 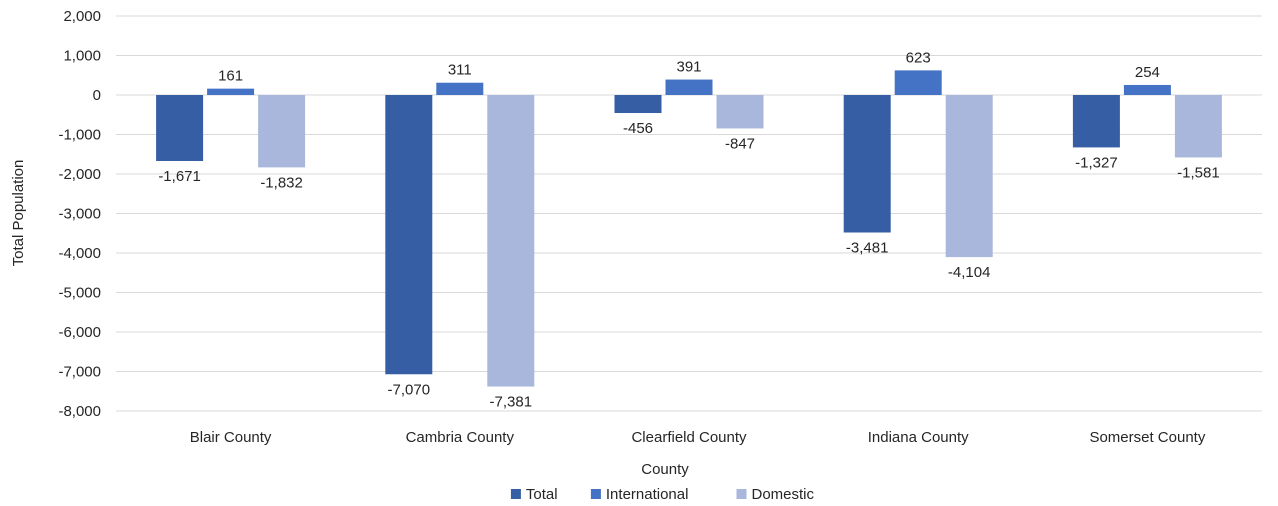 What do you see at coordinates (1096, 162) in the screenshot?
I see `data-label: -1,327` at bounding box center [1096, 162].